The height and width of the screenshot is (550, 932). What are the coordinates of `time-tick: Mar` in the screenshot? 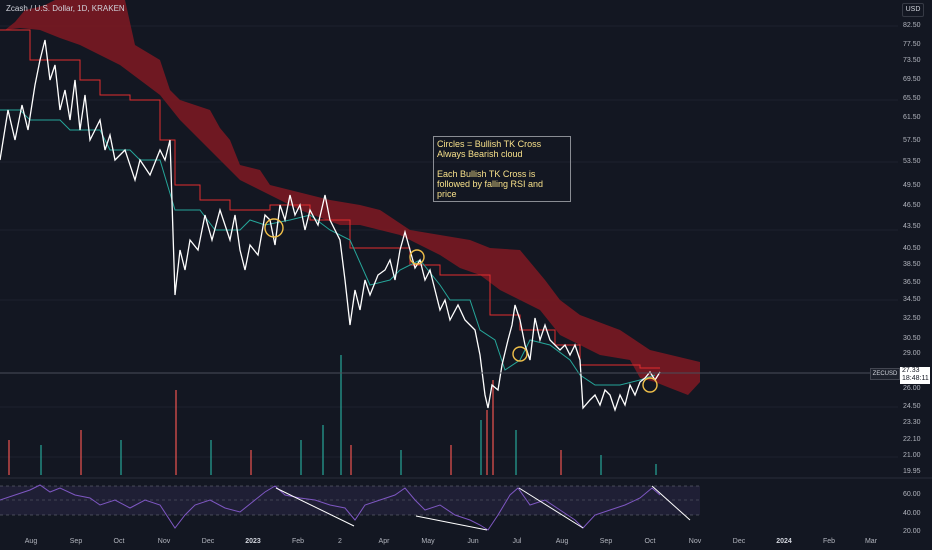 It's located at (871, 541).